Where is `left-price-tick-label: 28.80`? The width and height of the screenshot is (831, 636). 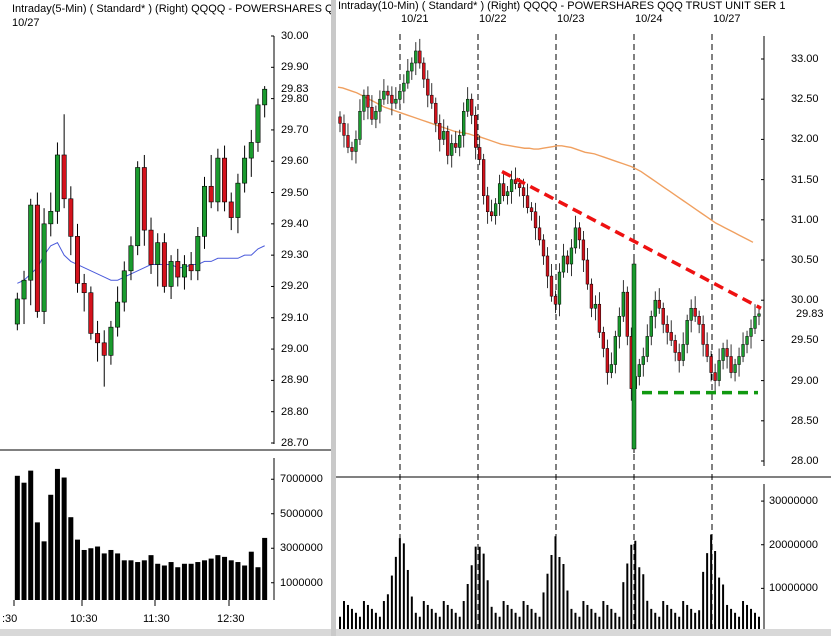
left-price-tick-label: 28.80 is located at coordinates (295, 411).